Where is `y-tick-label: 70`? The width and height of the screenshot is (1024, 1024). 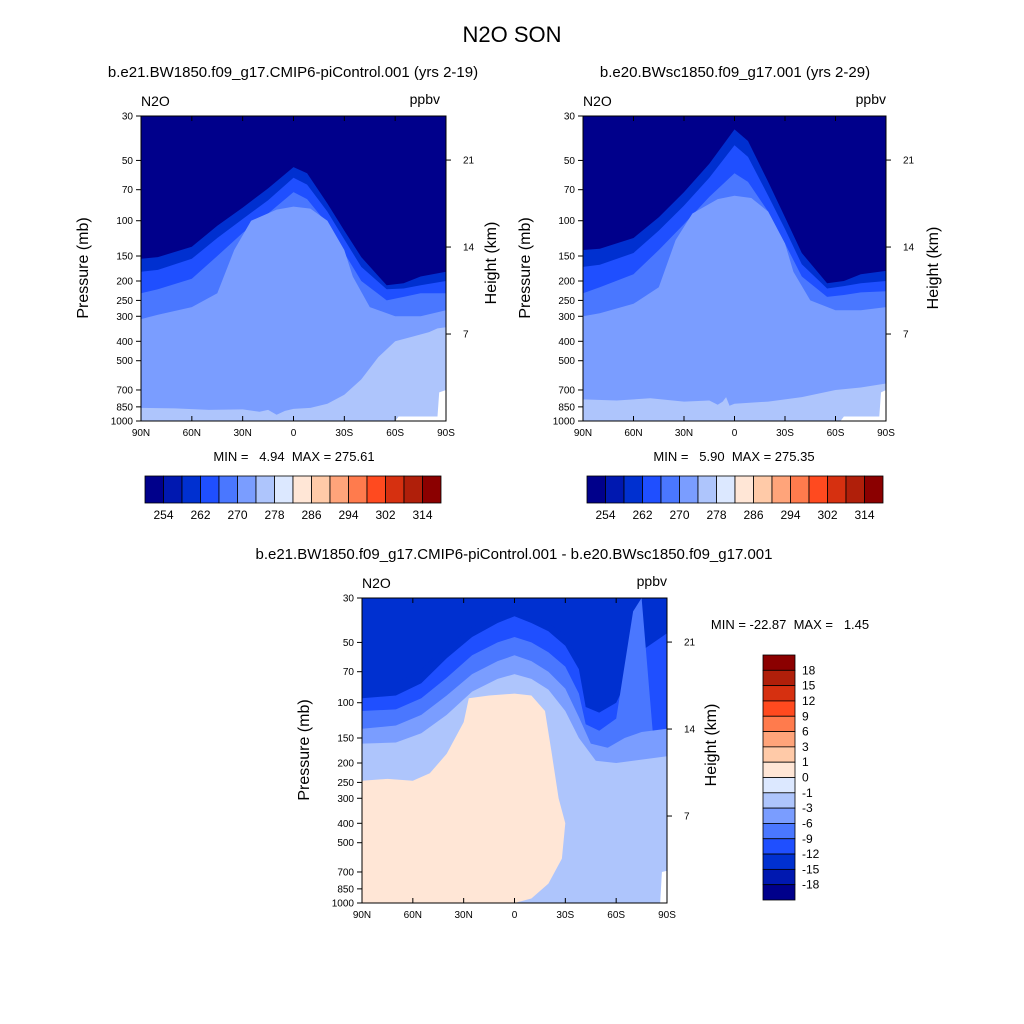
y-tick-label: 70 is located at coordinates (570, 190).